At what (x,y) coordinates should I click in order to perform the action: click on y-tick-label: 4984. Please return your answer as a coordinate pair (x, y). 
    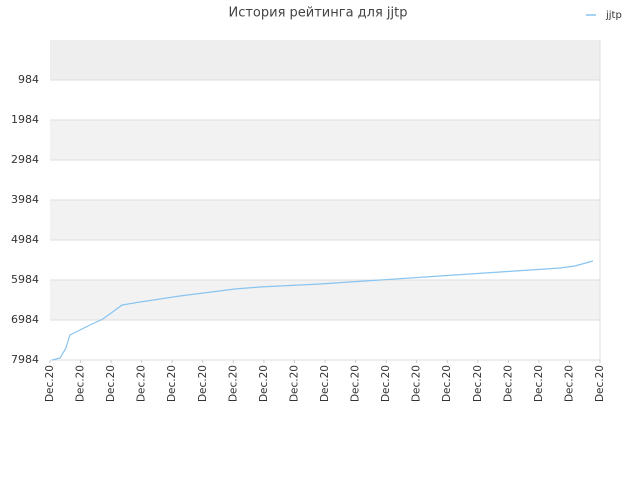
    Looking at the image, I should click on (25, 239).